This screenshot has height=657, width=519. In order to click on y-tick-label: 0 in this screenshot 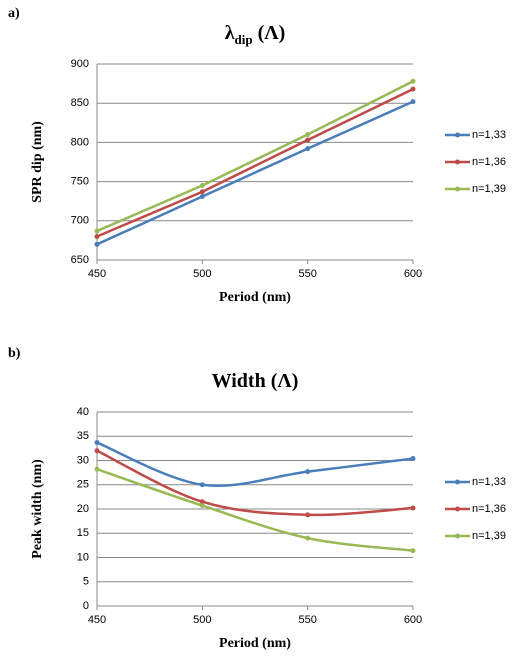, I will do `click(86, 606)`.